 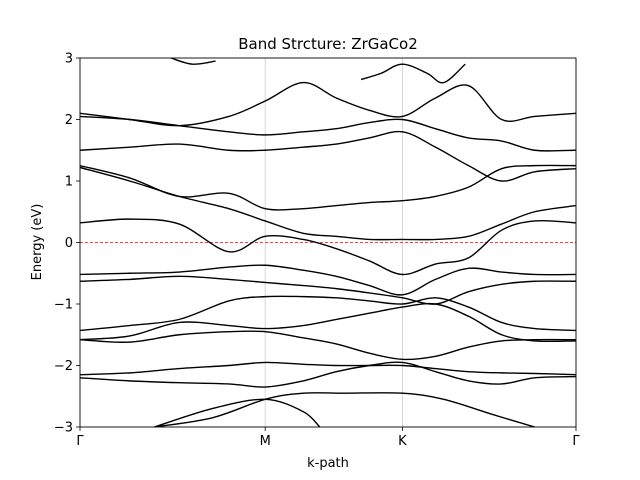 What do you see at coordinates (265, 441) in the screenshot?
I see `x-tick-label: M` at bounding box center [265, 441].